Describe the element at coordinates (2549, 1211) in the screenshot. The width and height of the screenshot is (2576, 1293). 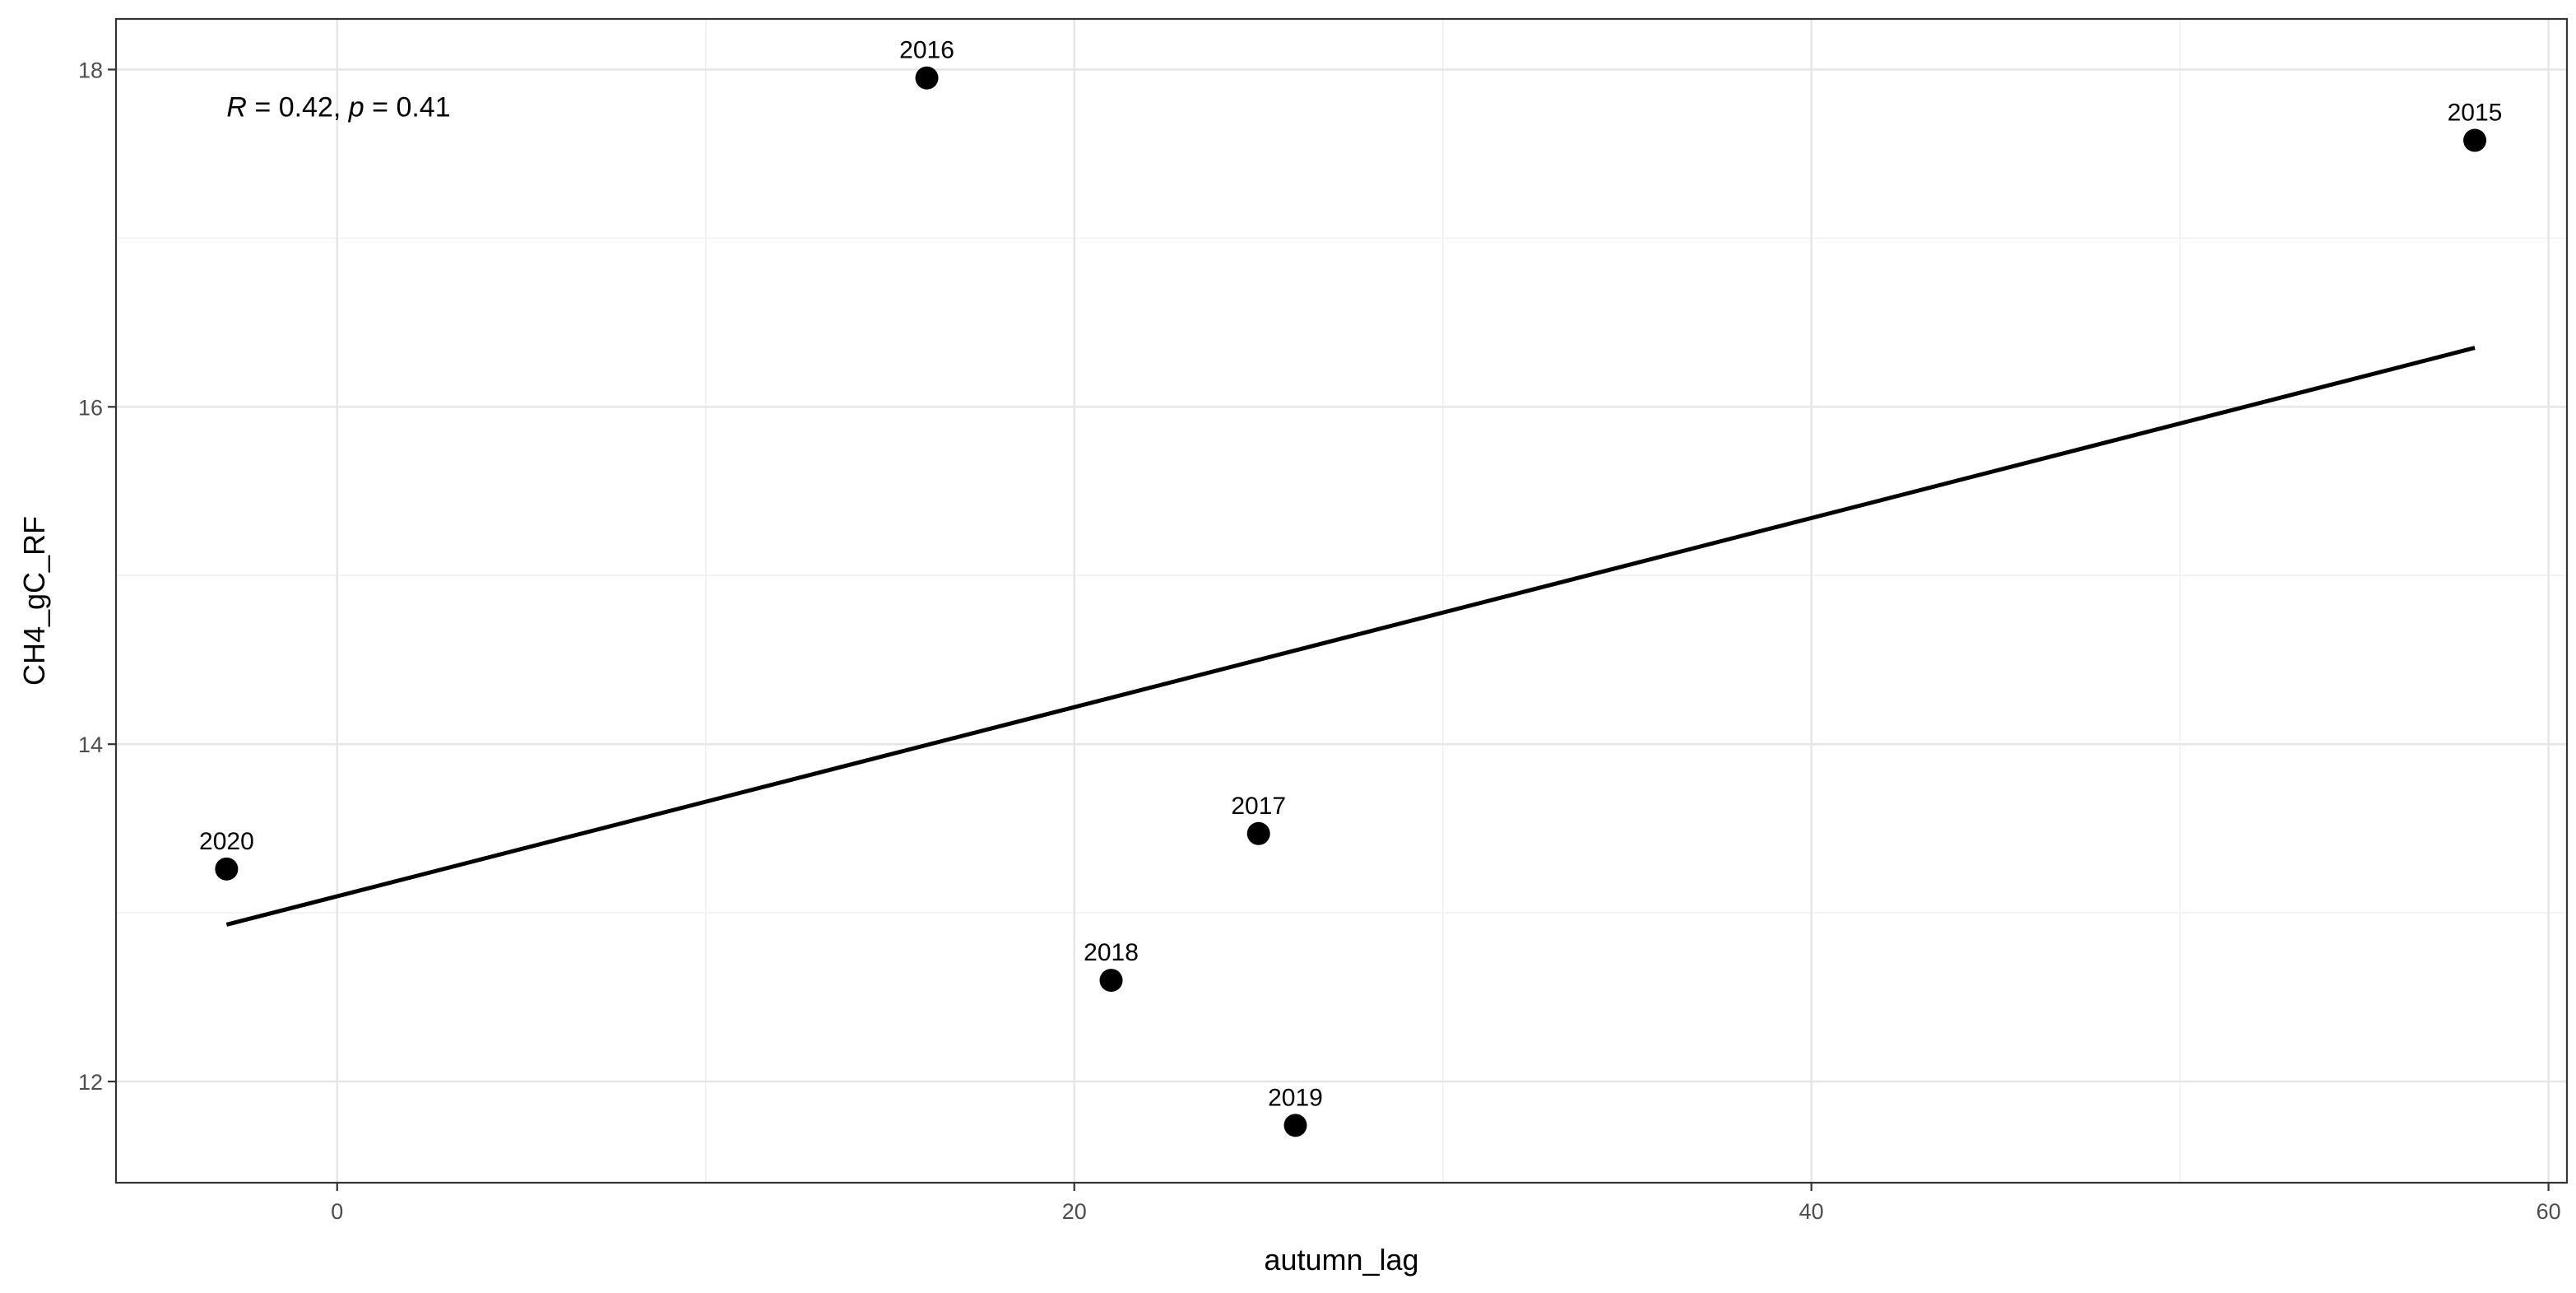
I see `x-tick-label: 60` at that location.